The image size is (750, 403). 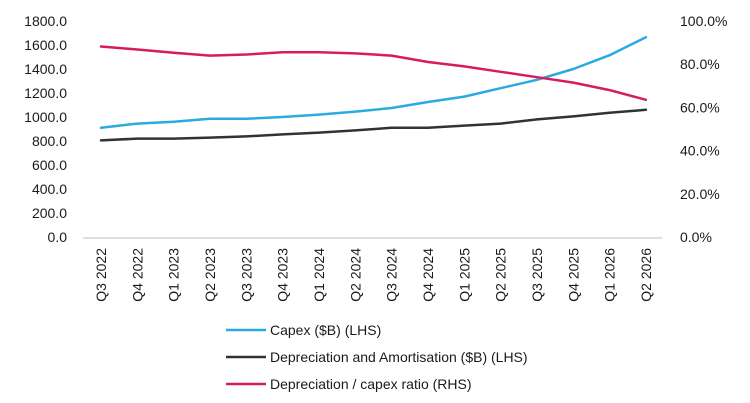 What do you see at coordinates (537, 275) in the screenshot?
I see `x-tick-label: Q3 2025` at bounding box center [537, 275].